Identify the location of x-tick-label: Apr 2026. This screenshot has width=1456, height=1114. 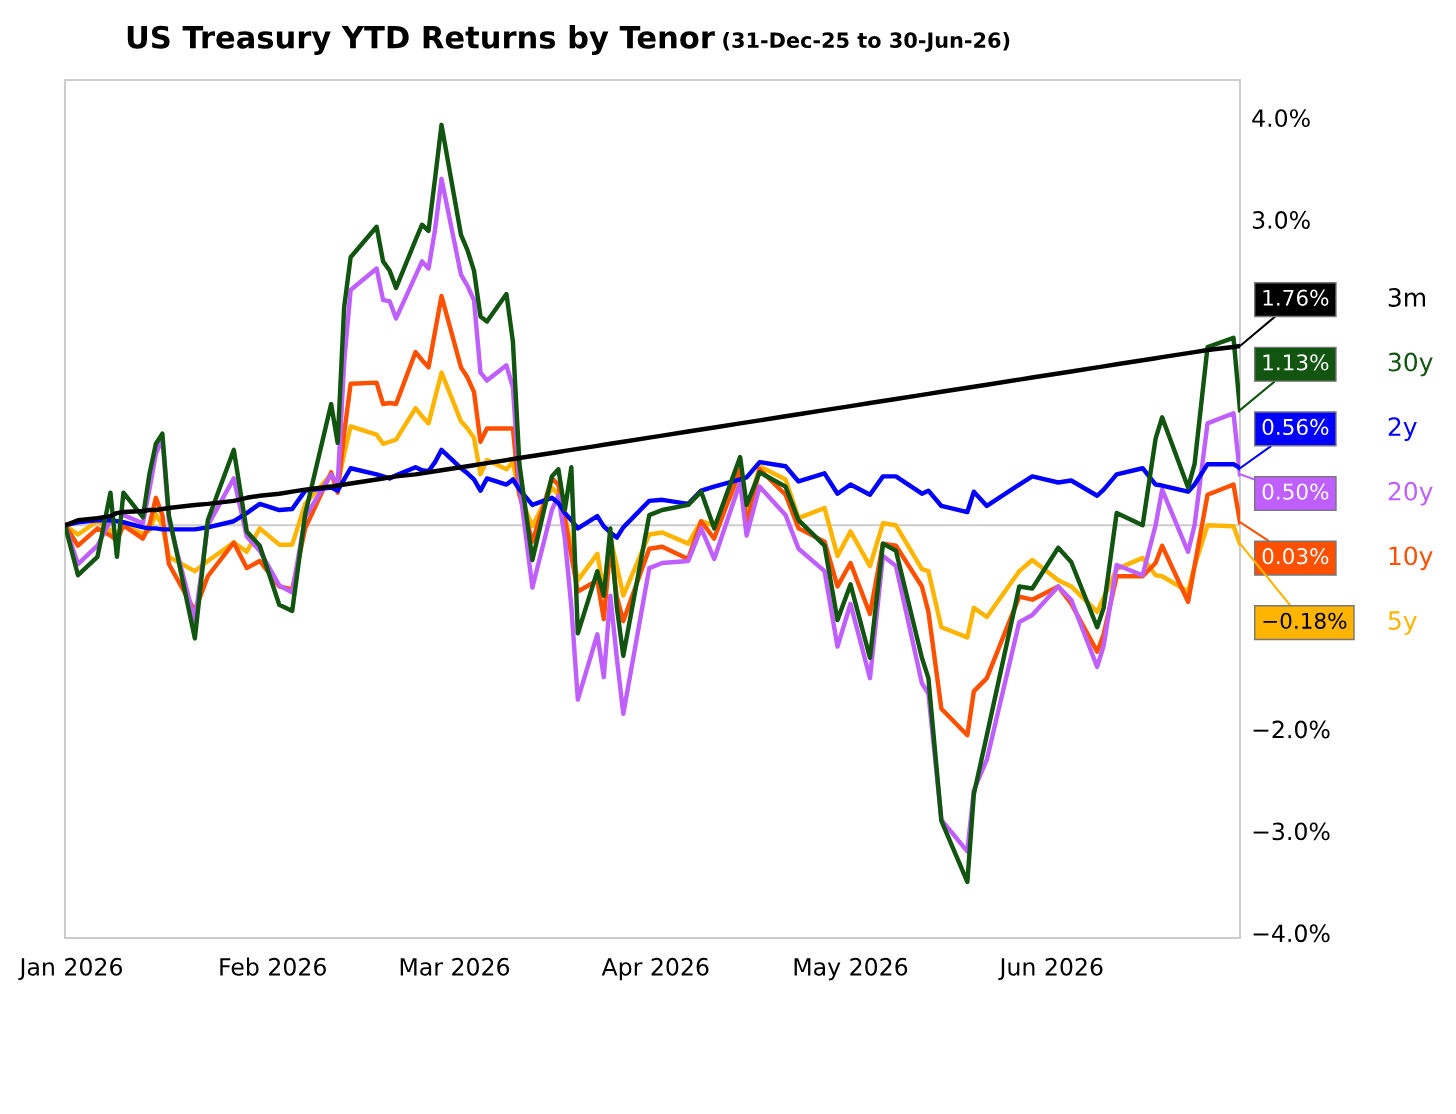
(655, 969).